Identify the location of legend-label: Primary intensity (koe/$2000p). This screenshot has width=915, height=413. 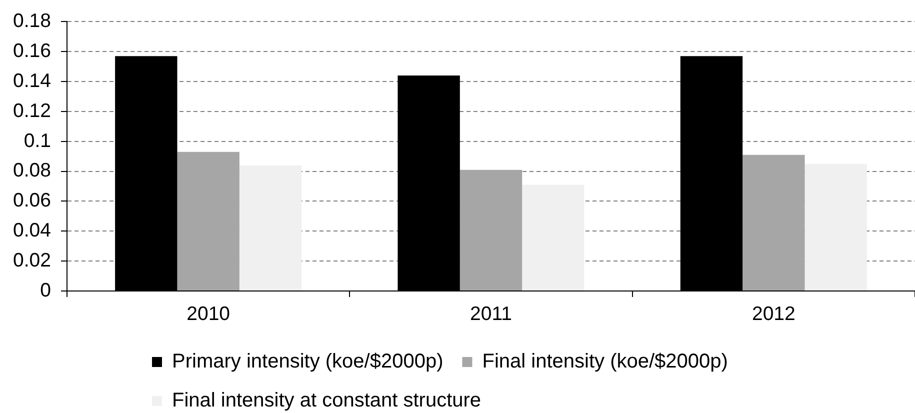
(308, 361).